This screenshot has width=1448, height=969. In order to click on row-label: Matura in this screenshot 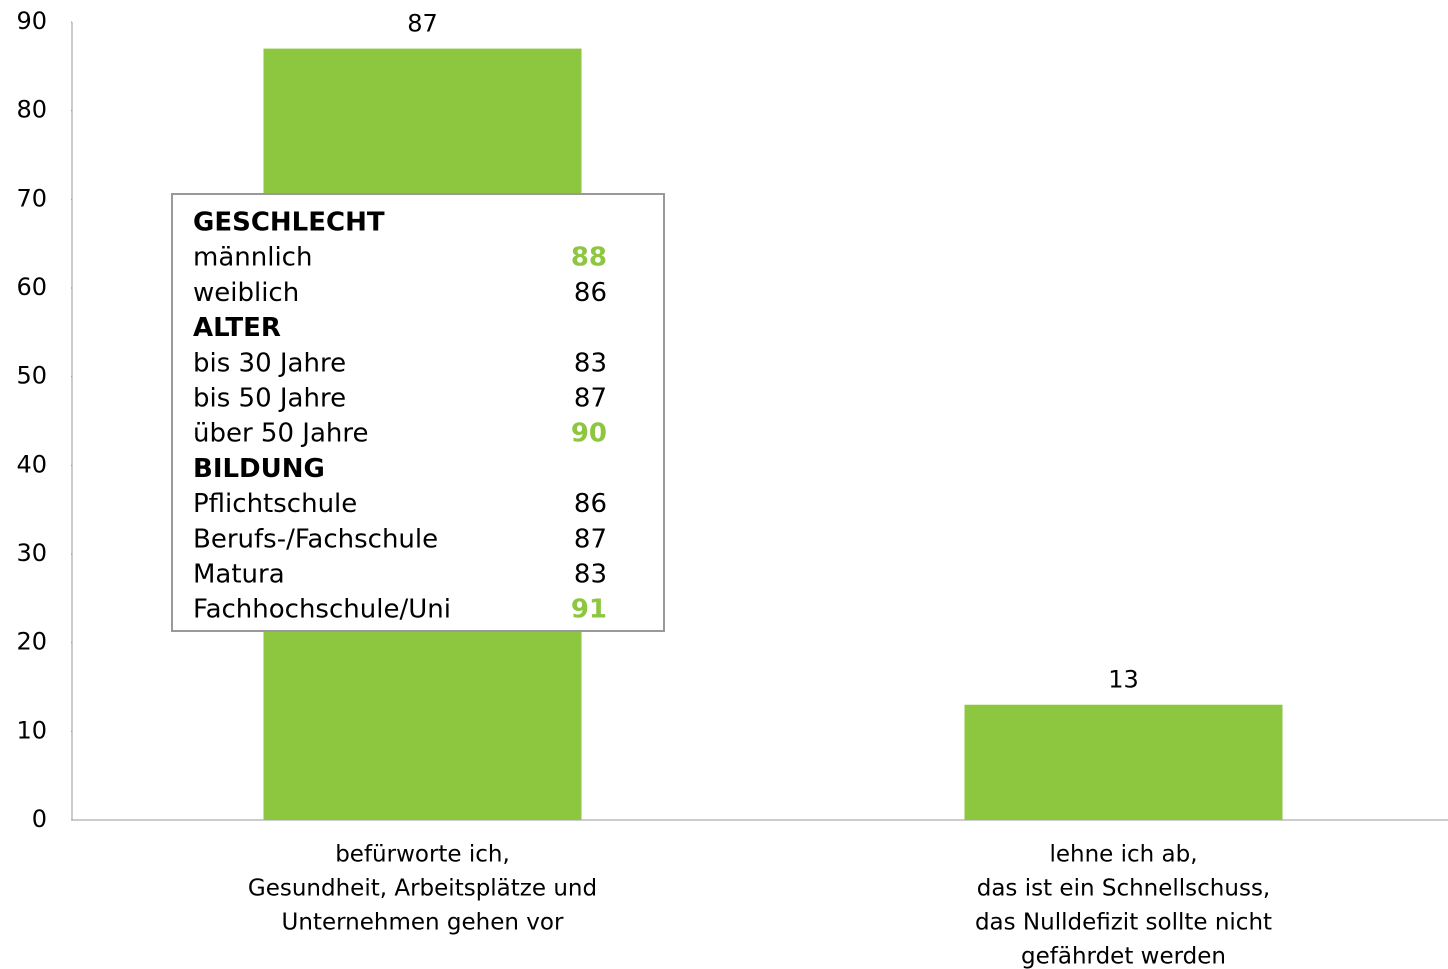, I will do `click(239, 575)`.